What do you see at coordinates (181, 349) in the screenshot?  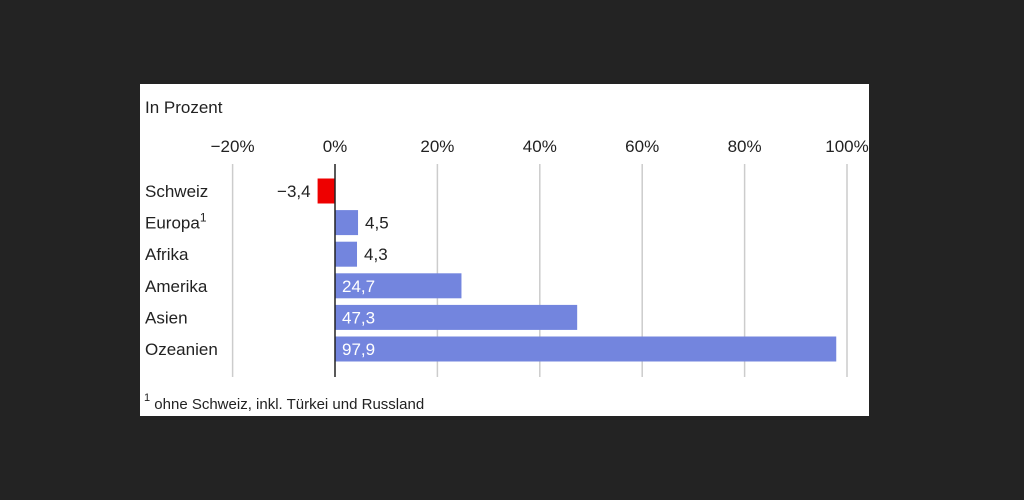 I see `category-label: Ozeanien` at bounding box center [181, 349].